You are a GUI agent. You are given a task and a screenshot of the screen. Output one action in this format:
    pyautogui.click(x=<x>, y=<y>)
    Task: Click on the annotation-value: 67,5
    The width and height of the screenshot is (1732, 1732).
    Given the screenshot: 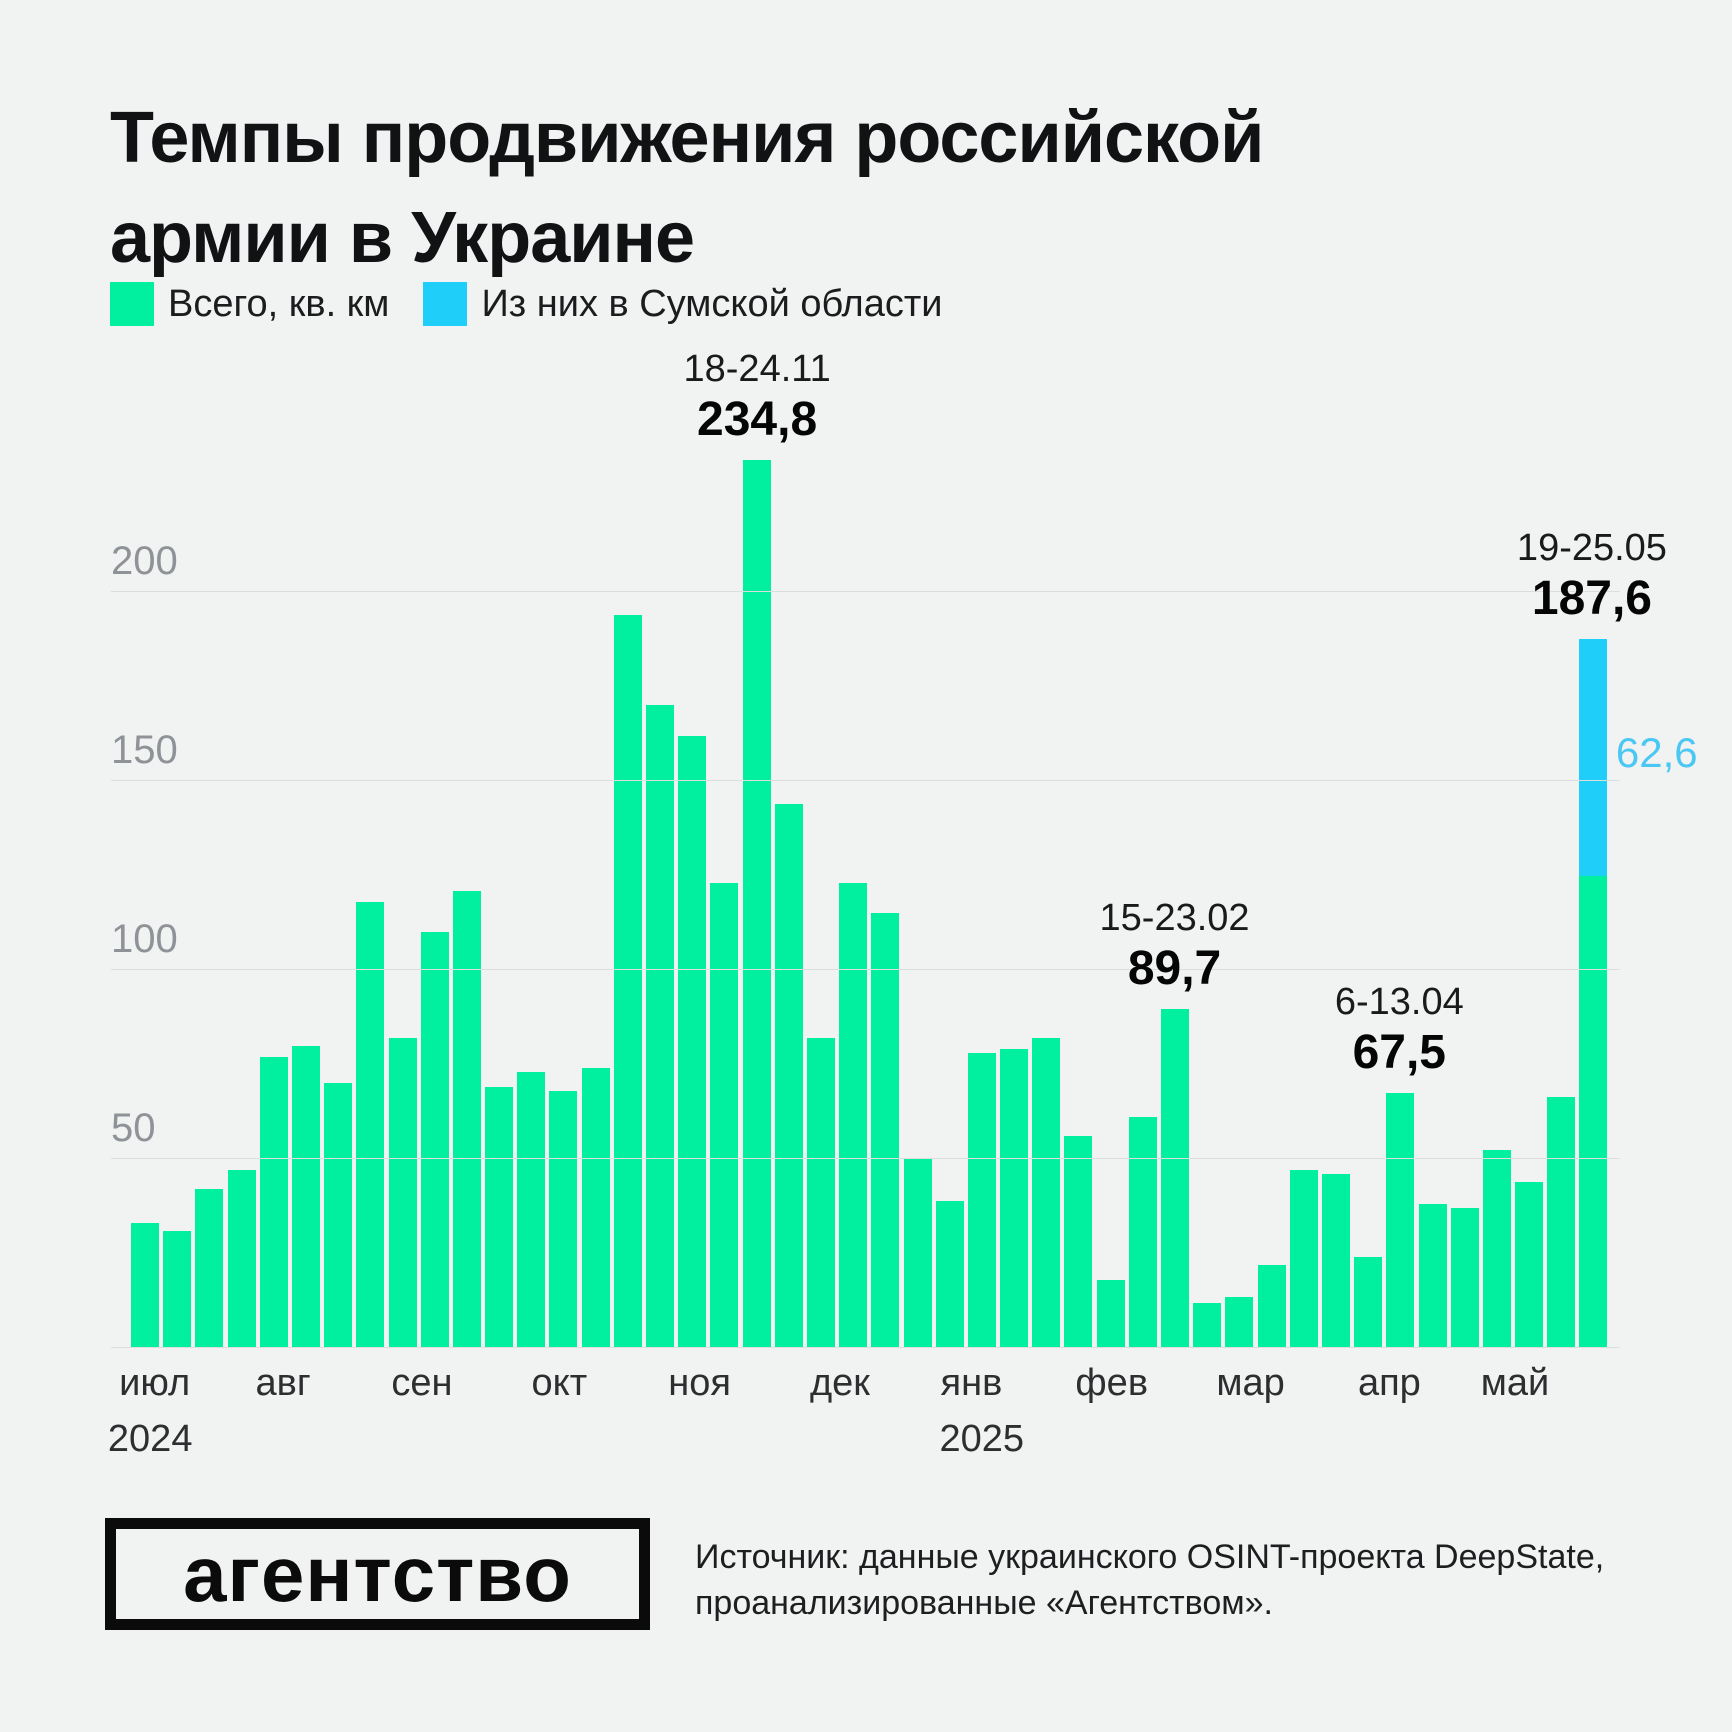 What is the action you would take?
    pyautogui.click(x=1399, y=1052)
    